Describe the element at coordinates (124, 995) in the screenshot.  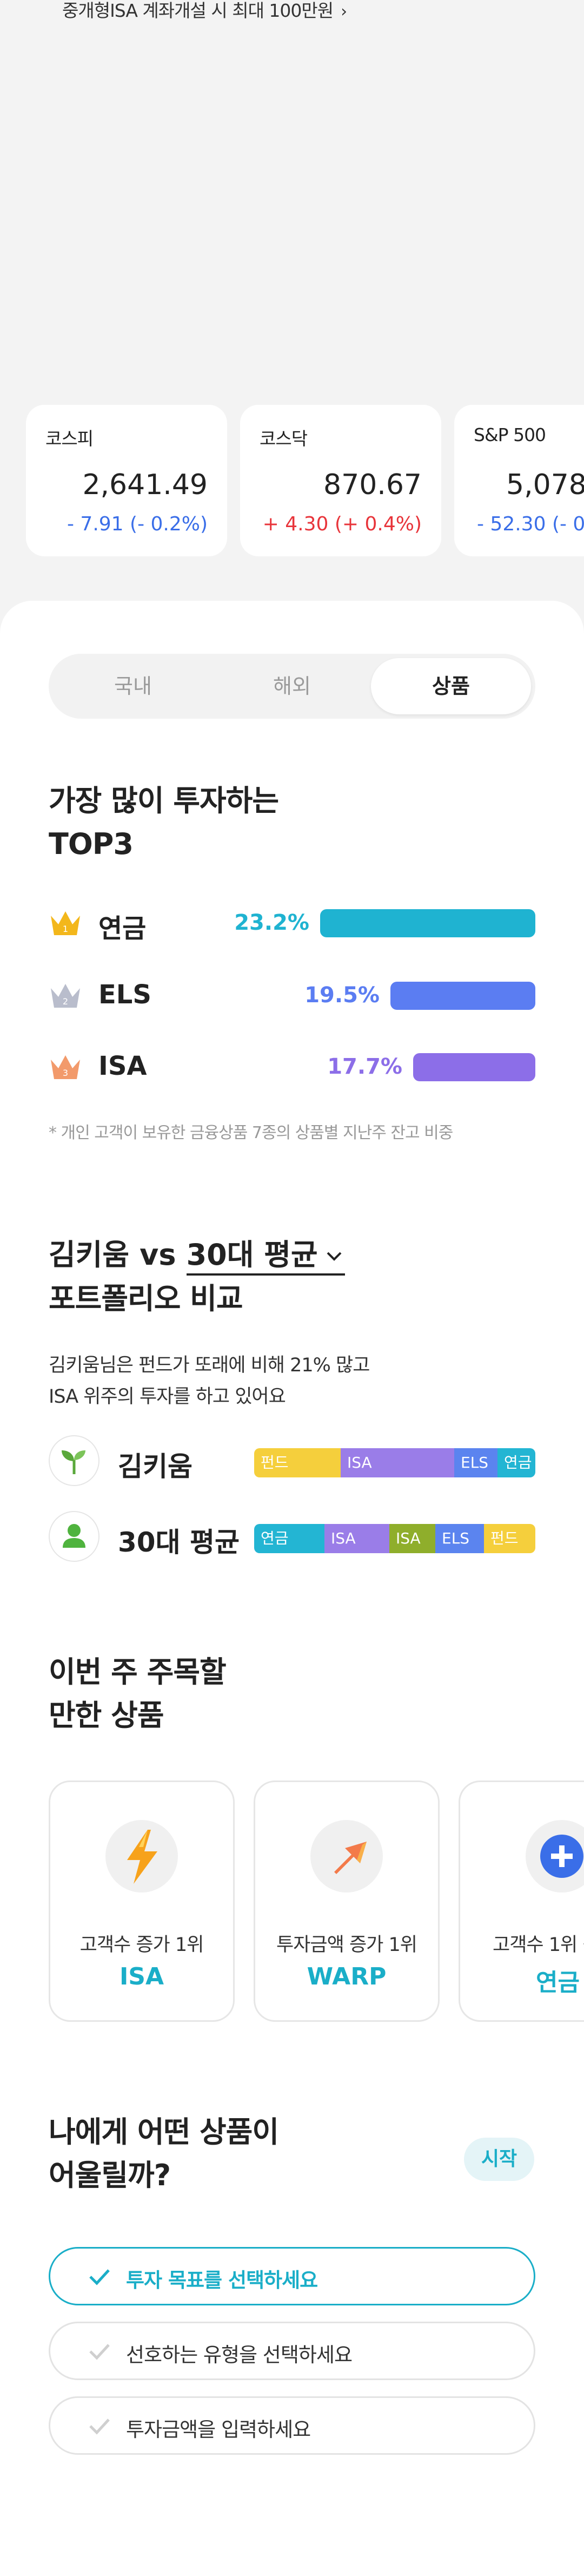
I see `rank-name: ELS` at that location.